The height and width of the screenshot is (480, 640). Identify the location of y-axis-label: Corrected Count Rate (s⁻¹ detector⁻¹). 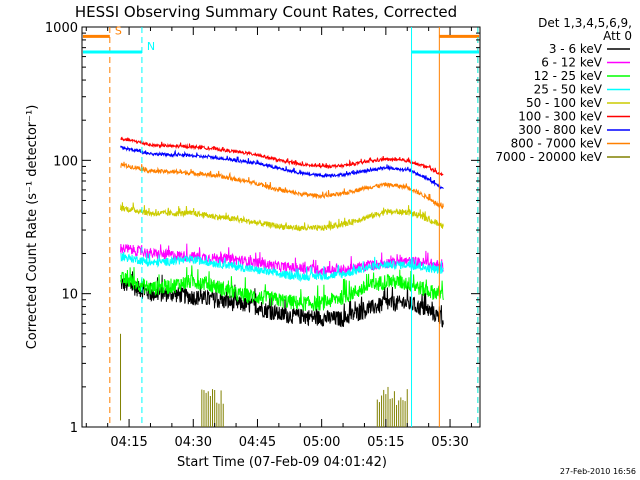
(32, 227).